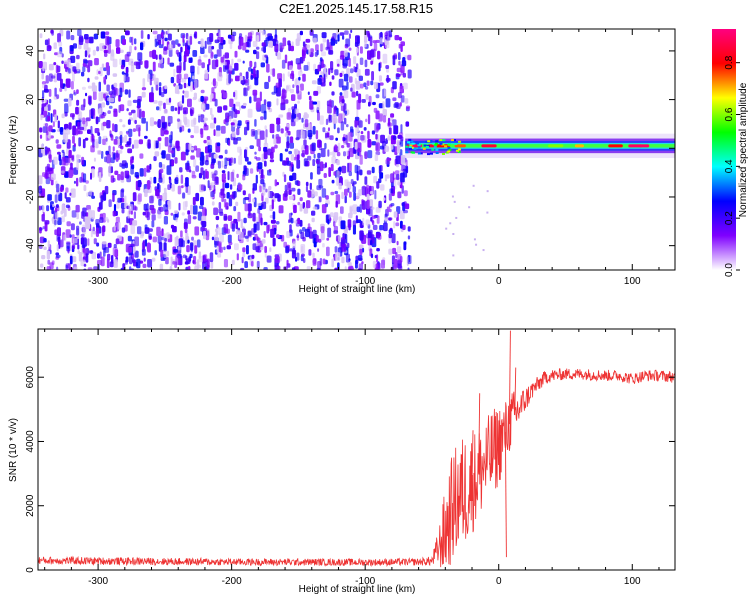 This screenshot has height=600, width=750. Describe the element at coordinates (30, 505) in the screenshot. I see `snr-y-tick-label: 2000` at that location.